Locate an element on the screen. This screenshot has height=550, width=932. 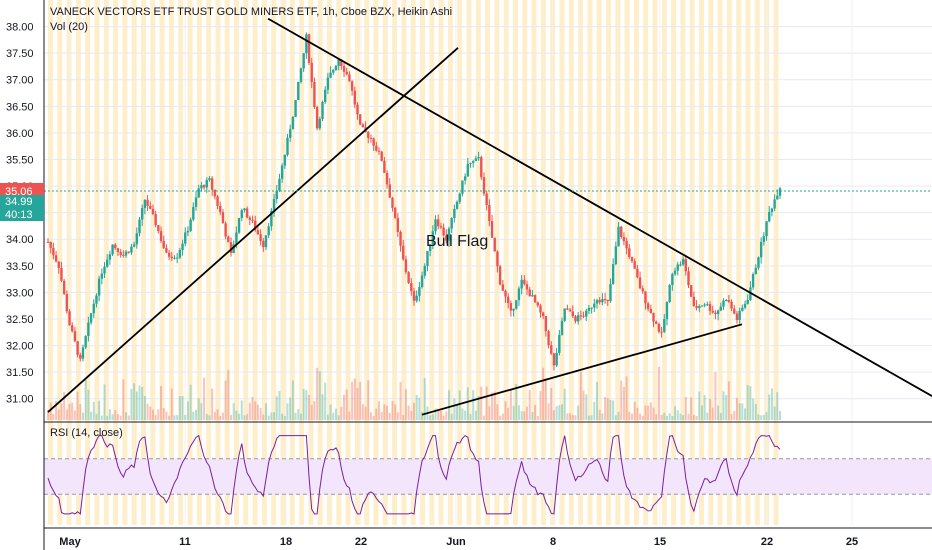
time-tick-label: 11 is located at coordinates (185, 542).